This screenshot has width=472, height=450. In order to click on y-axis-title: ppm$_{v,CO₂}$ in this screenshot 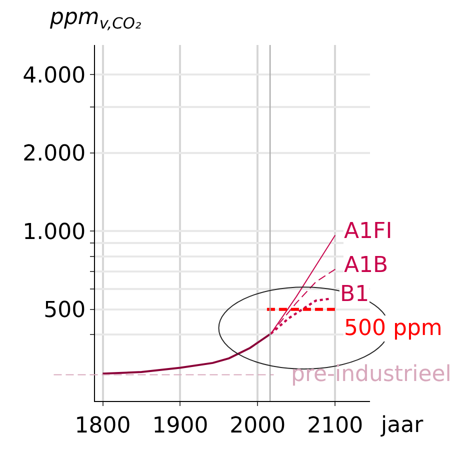, I will do `click(95, 19)`.